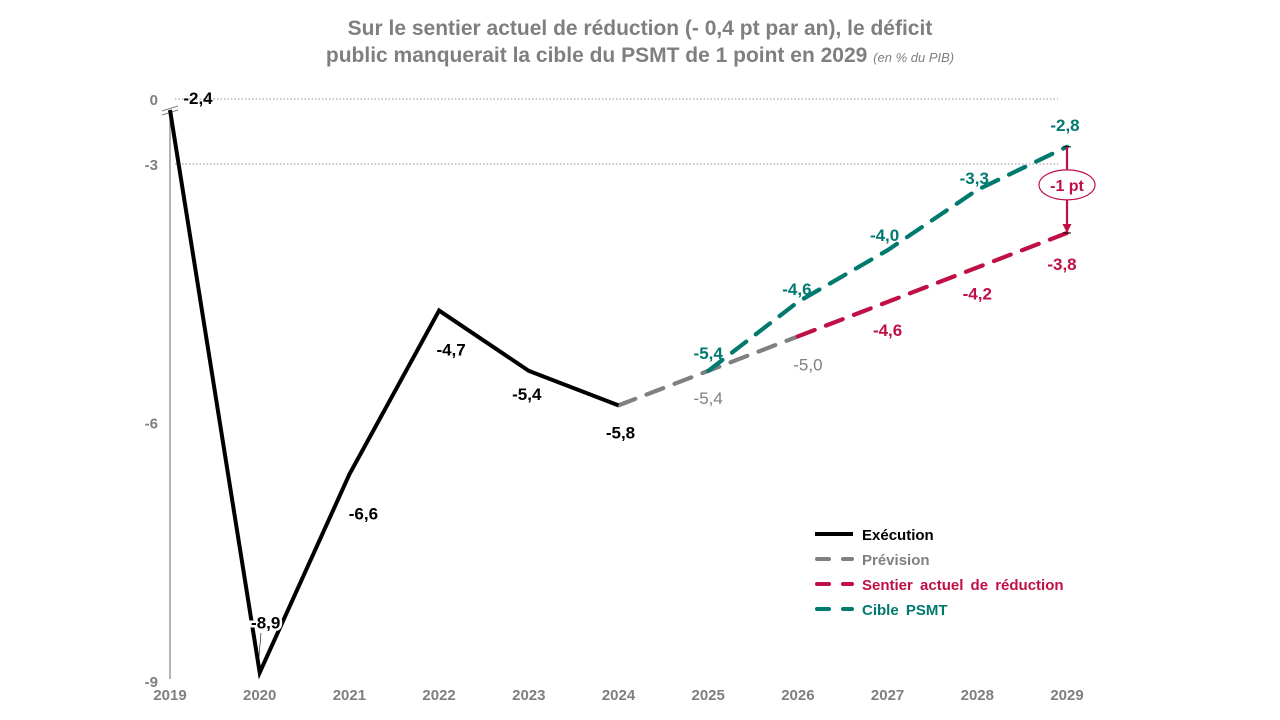 The image size is (1280, 720). Describe the element at coordinates (265, 623) in the screenshot. I see `execution-data-label: -8,9` at that location.